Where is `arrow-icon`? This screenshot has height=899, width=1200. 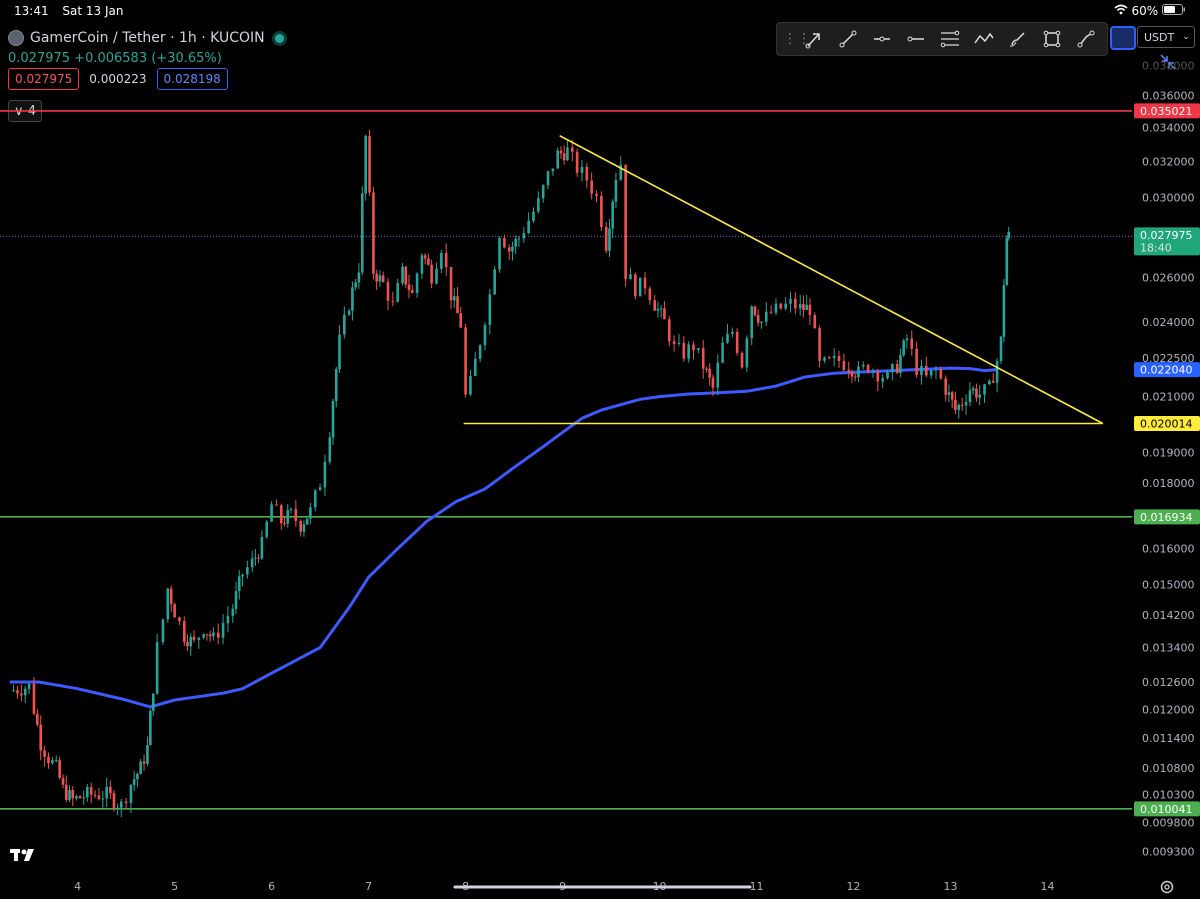
arrow-icon is located at coordinates (814, 39).